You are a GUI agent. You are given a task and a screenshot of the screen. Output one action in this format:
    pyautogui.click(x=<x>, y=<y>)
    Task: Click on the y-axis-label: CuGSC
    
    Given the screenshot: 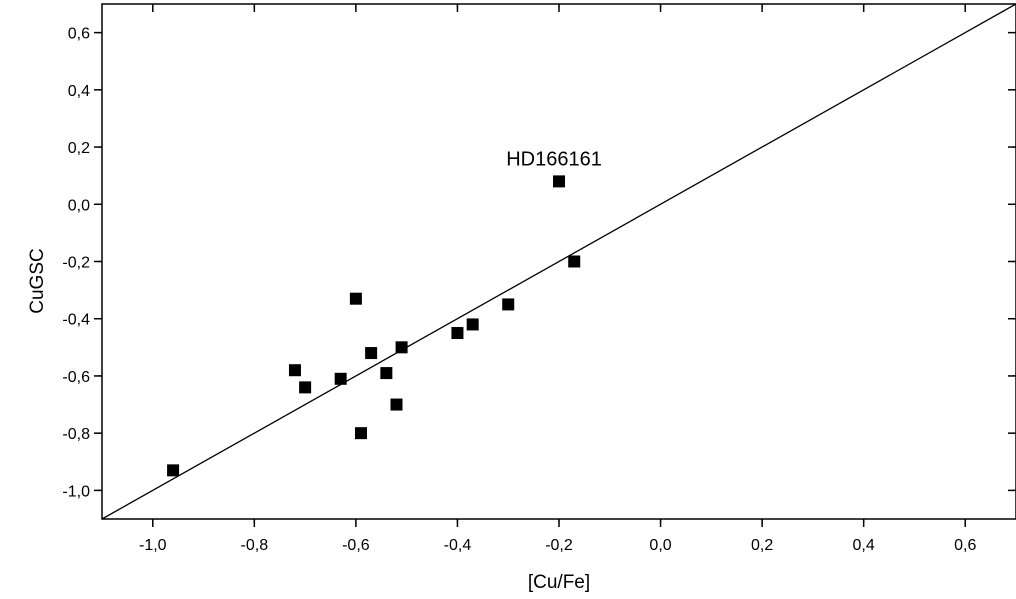 What is the action you would take?
    pyautogui.click(x=37, y=280)
    